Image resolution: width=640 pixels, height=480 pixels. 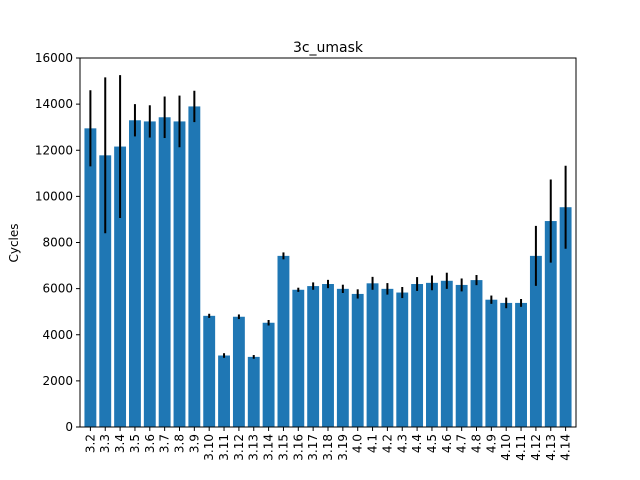 I want to click on x-tick-label: 4.9, so click(x=491, y=443).